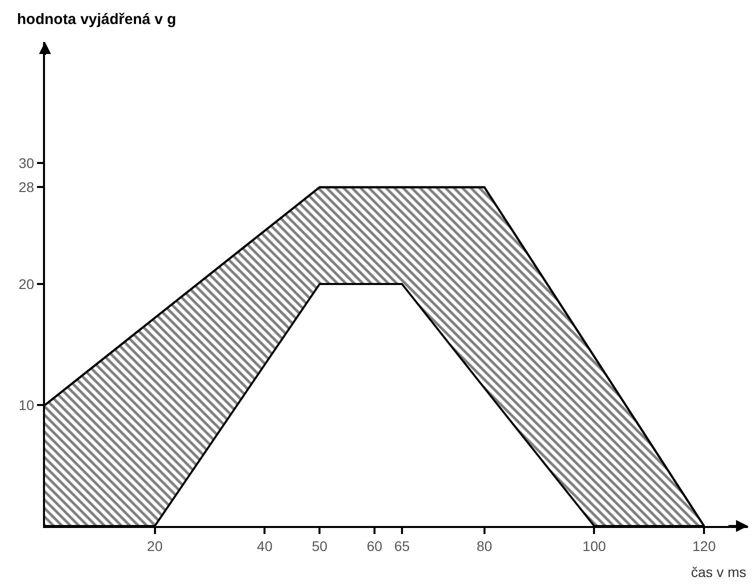 The width and height of the screenshot is (752, 588). What do you see at coordinates (374, 546) in the screenshot?
I see `x-tick-label: 60` at bounding box center [374, 546].